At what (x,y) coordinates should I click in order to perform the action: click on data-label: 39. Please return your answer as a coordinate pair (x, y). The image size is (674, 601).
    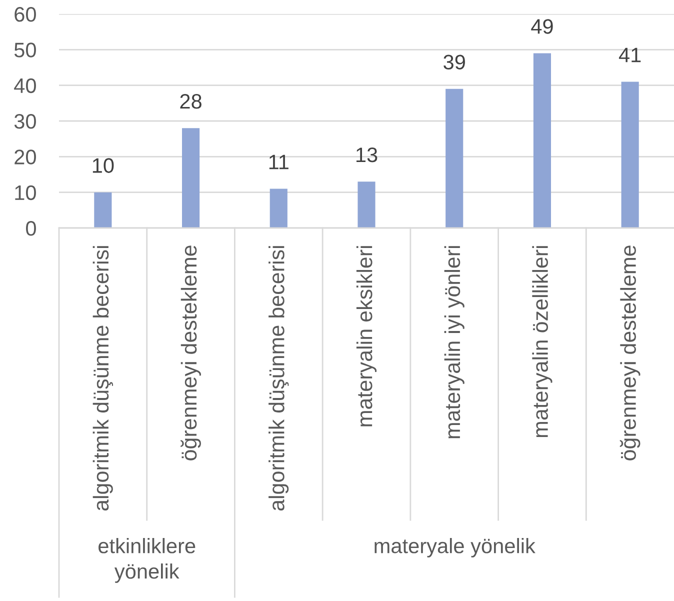
    Looking at the image, I should click on (454, 62).